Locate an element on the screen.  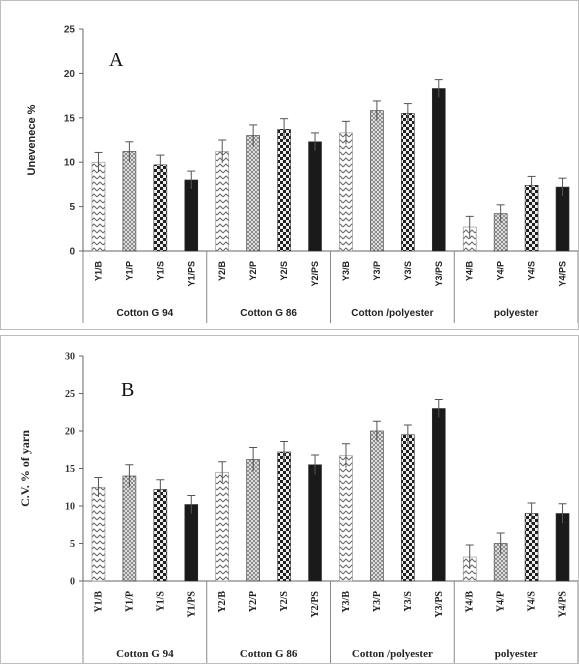
panel-letter: A is located at coordinates (116, 60).